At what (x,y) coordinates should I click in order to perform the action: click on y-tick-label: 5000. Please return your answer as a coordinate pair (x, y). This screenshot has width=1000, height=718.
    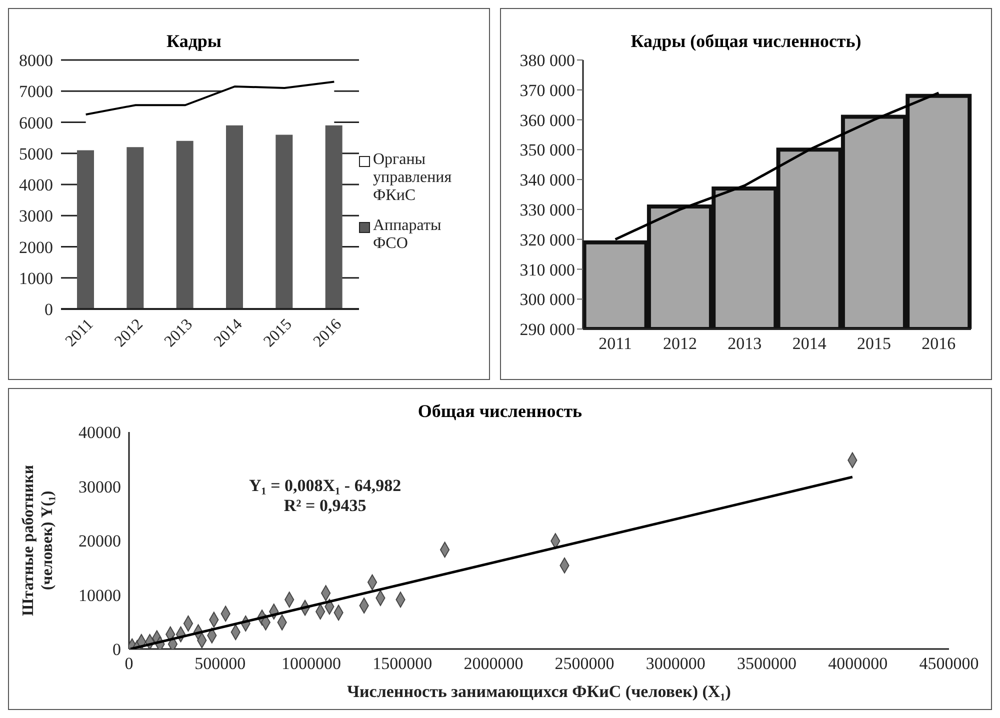
    Looking at the image, I should click on (36, 154).